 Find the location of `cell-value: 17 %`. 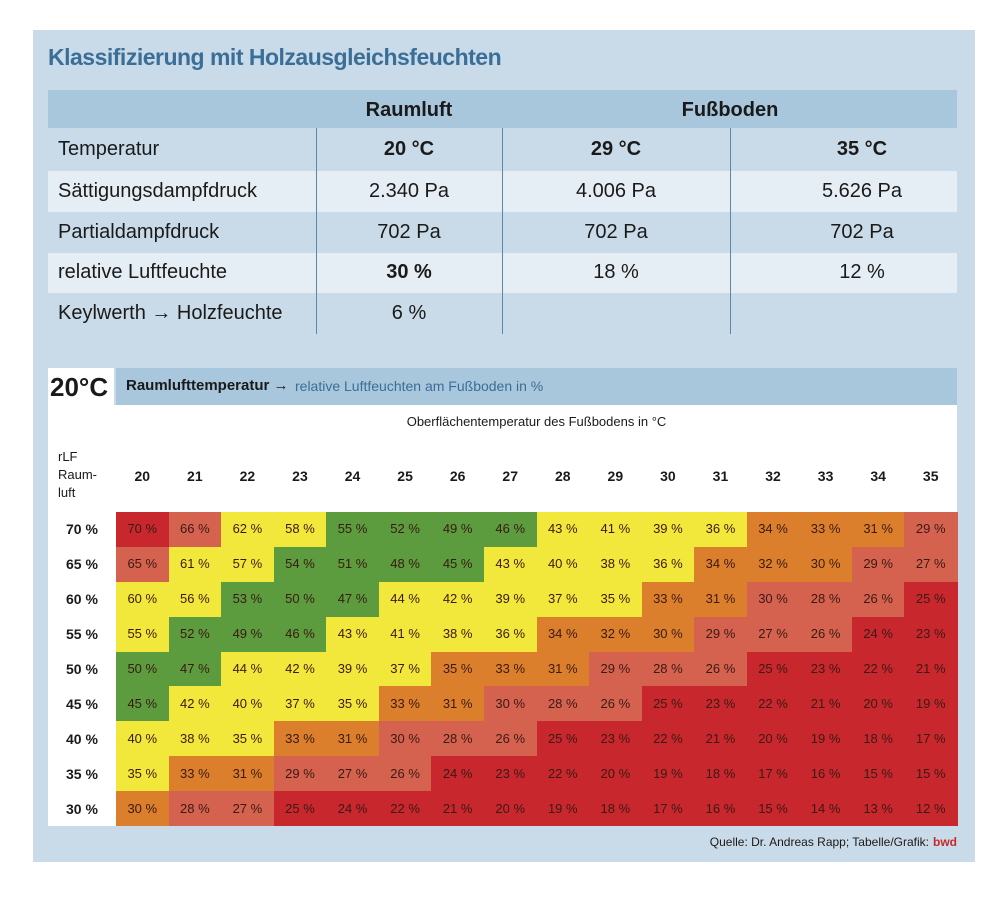

cell-value: 17 % is located at coordinates (930, 738).